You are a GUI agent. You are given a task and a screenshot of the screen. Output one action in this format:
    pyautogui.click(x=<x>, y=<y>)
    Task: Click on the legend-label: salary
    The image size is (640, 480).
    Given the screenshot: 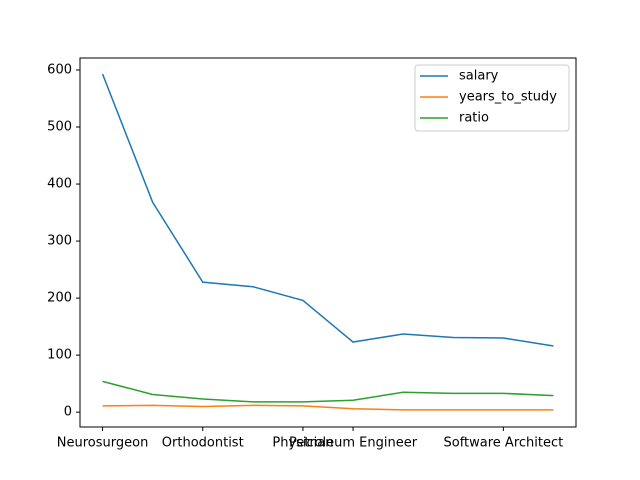 What is the action you would take?
    pyautogui.click(x=479, y=76)
    